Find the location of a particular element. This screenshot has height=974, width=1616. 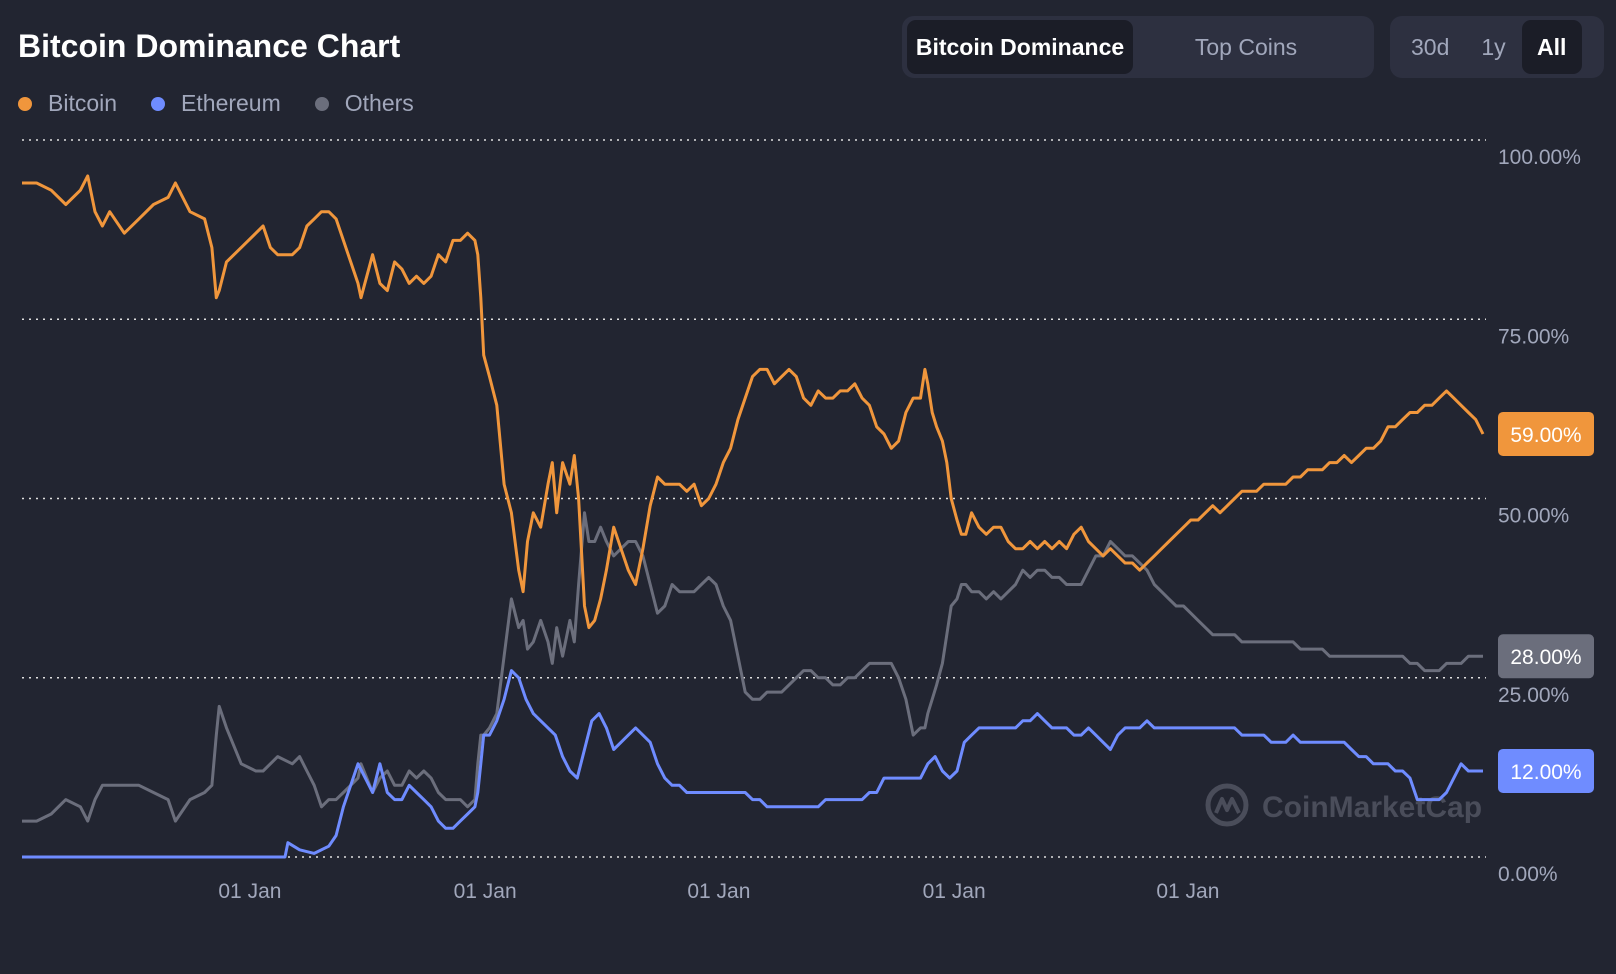

legend-label-others: Others is located at coordinates (379, 103).